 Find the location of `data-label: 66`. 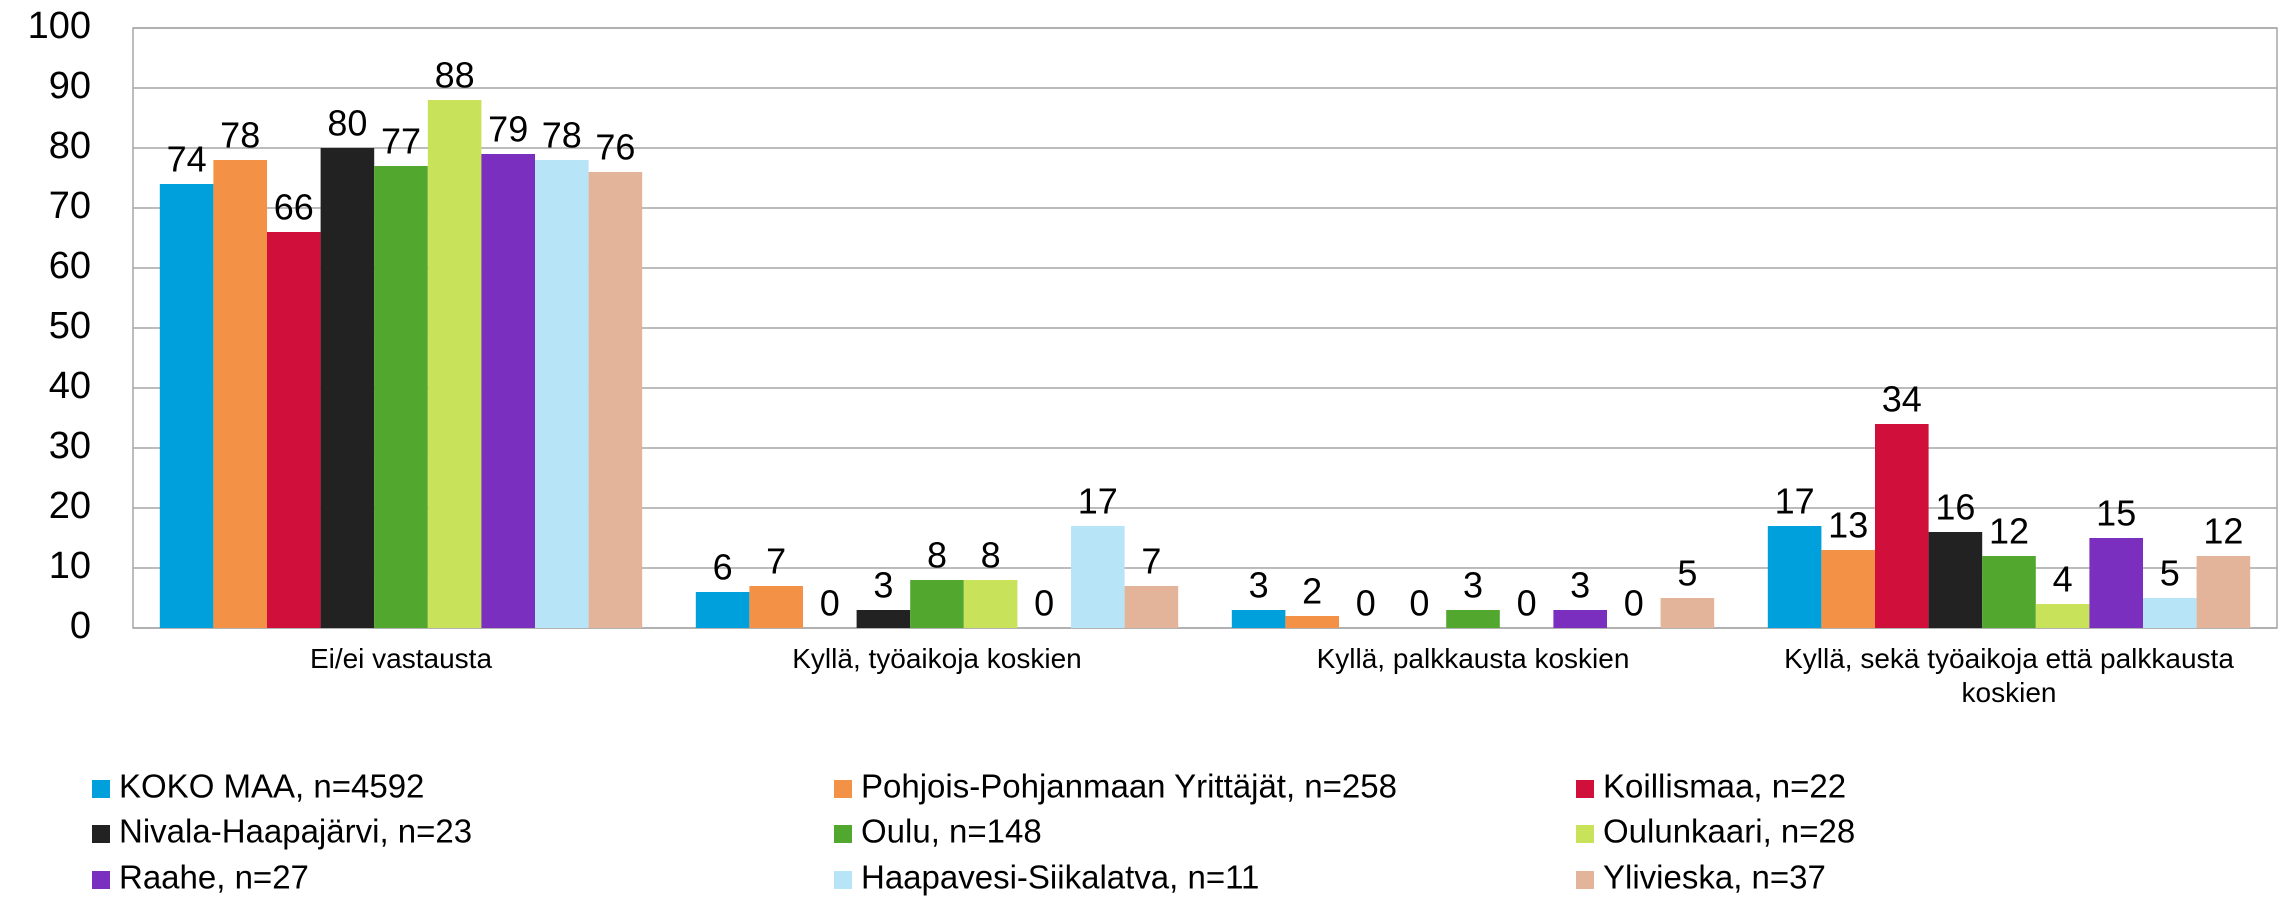

data-label: 66 is located at coordinates (294, 207).